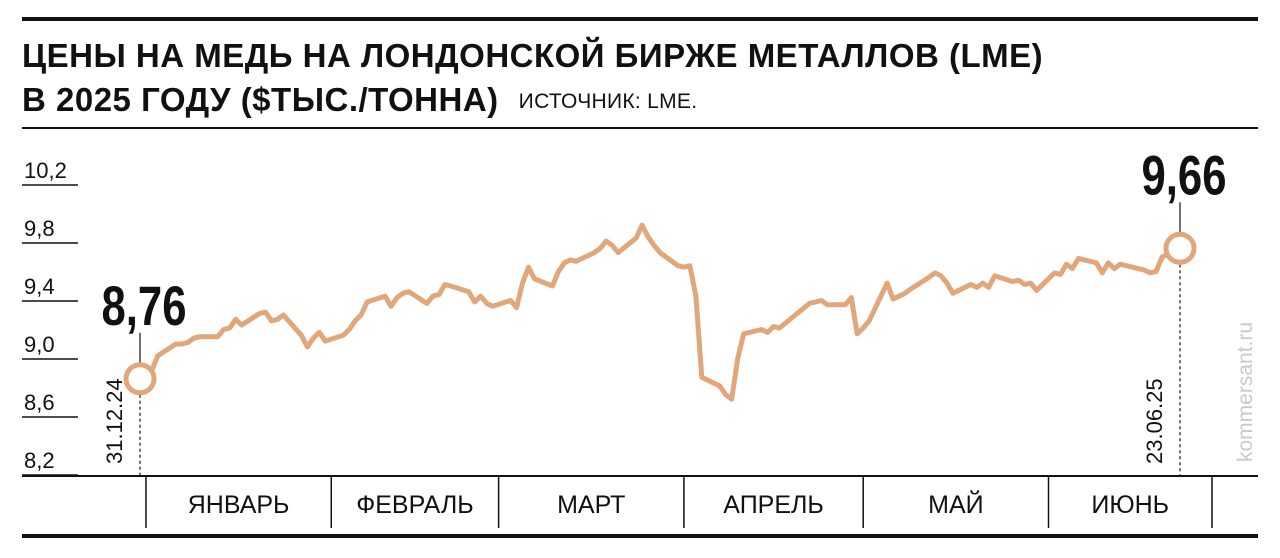 The height and width of the screenshot is (558, 1280). I want to click on y-tick-label: 9,0, so click(39, 344).